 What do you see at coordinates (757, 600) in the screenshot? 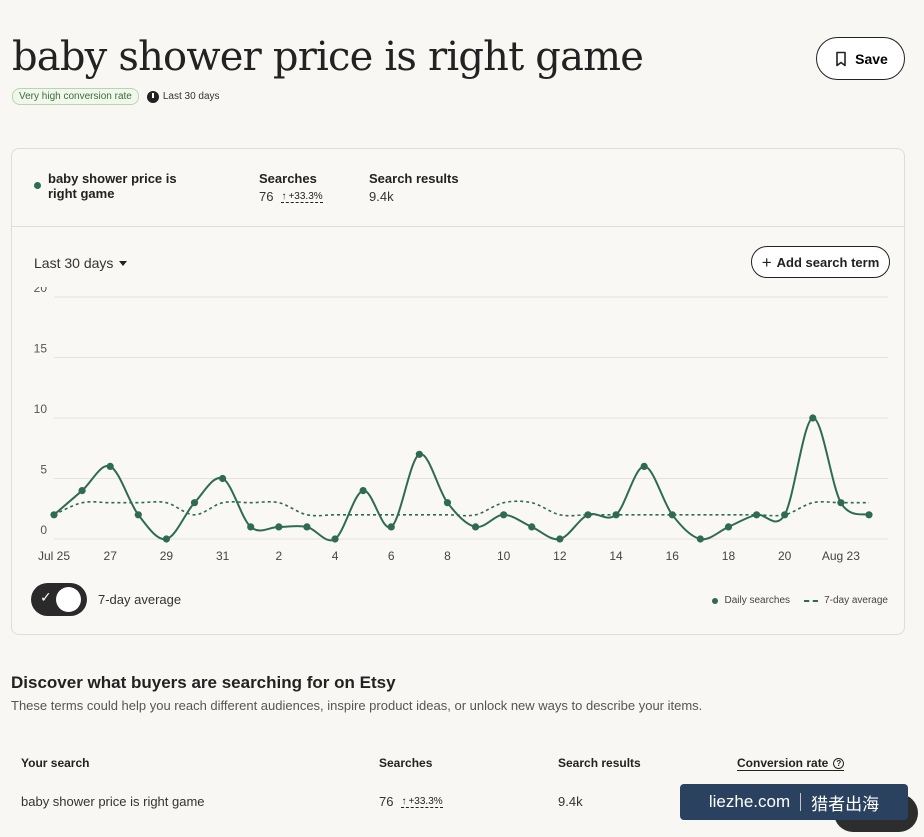
I see `legend-daily: Daily searches` at bounding box center [757, 600].